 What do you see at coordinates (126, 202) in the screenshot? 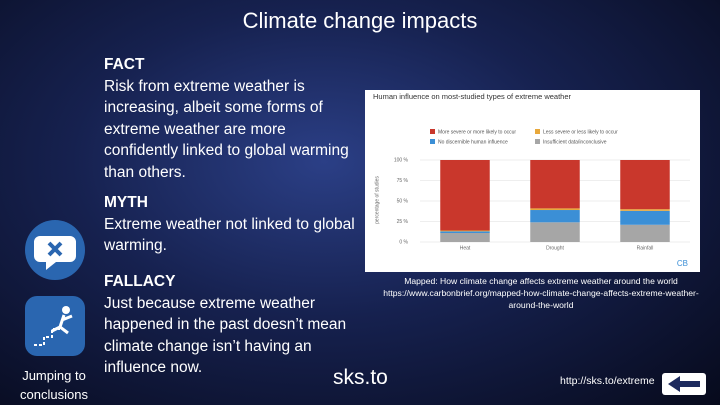
I see `myth-heading: MYTH` at bounding box center [126, 202].